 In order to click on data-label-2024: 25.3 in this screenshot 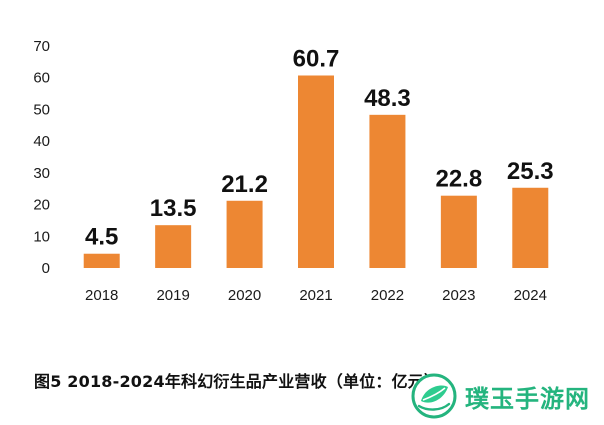, I will do `click(530, 171)`.